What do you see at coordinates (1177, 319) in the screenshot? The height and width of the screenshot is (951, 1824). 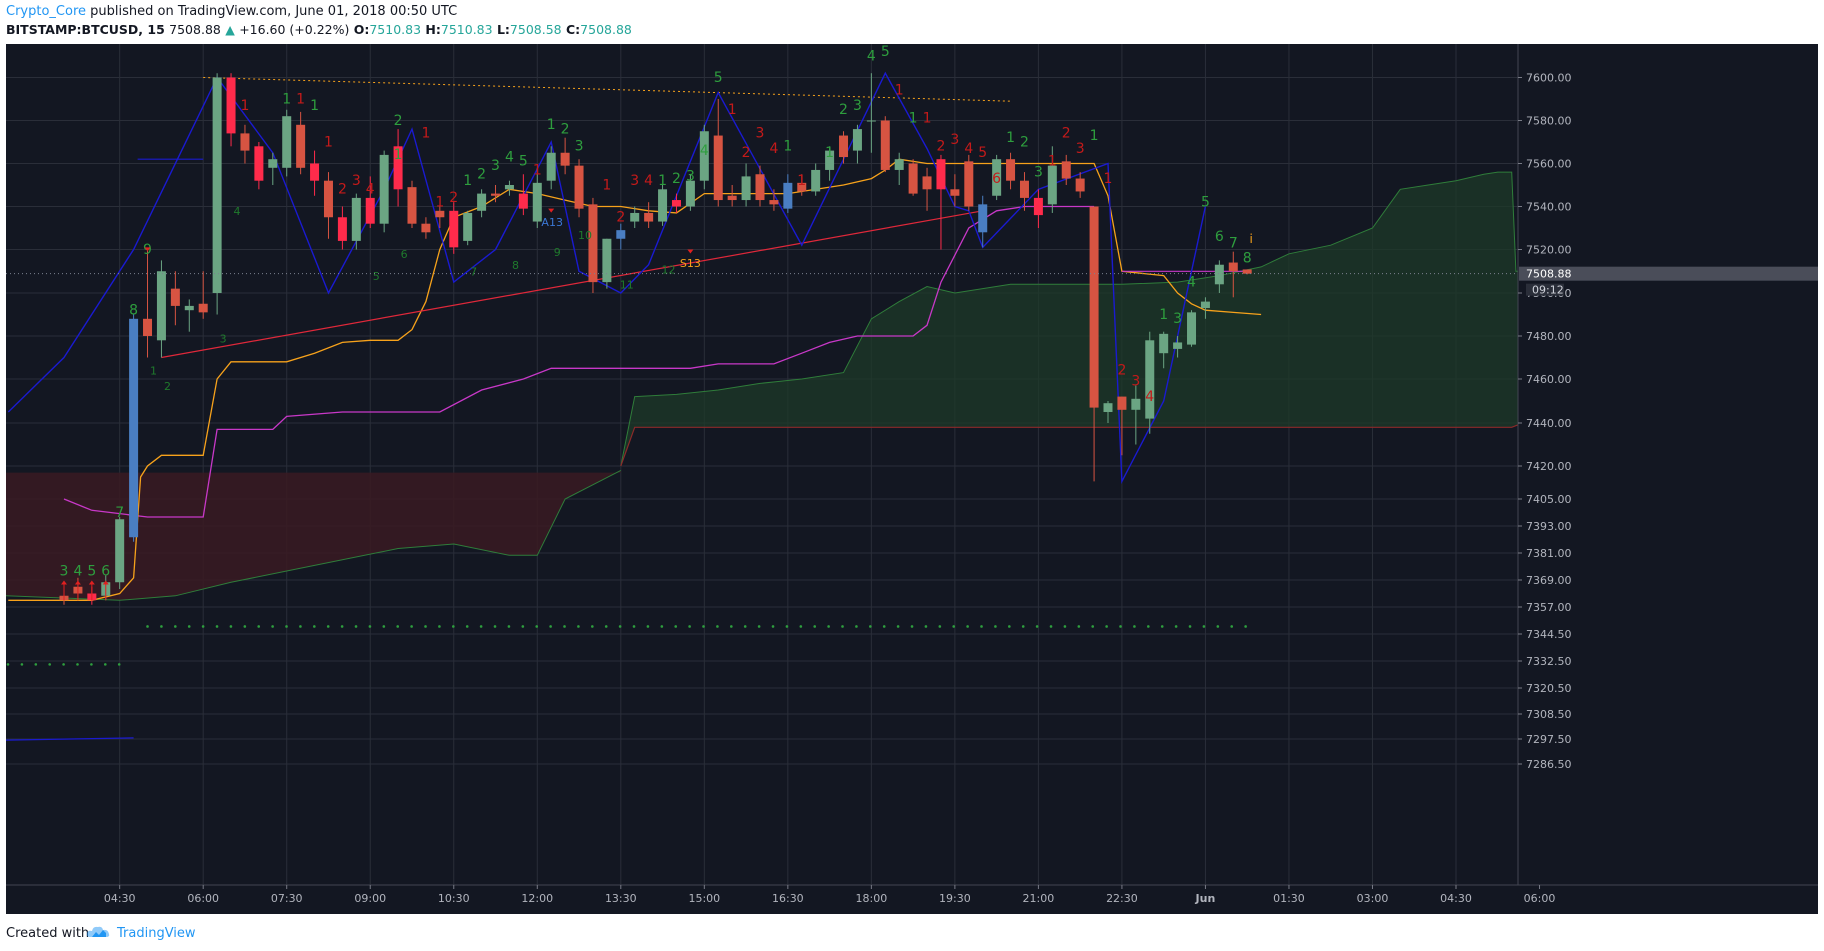 I see `sequence-count-label: 3` at bounding box center [1177, 319].